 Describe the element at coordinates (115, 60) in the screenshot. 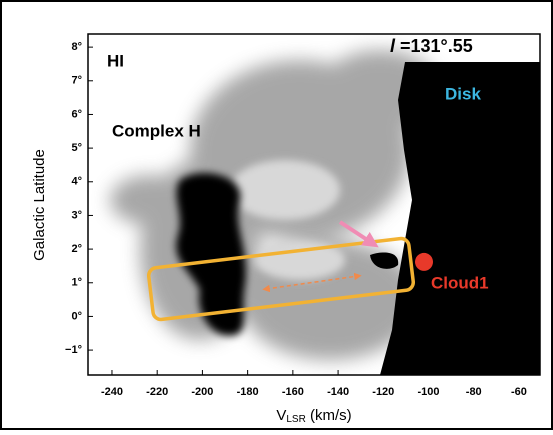

I see `hi-label: HI` at that location.